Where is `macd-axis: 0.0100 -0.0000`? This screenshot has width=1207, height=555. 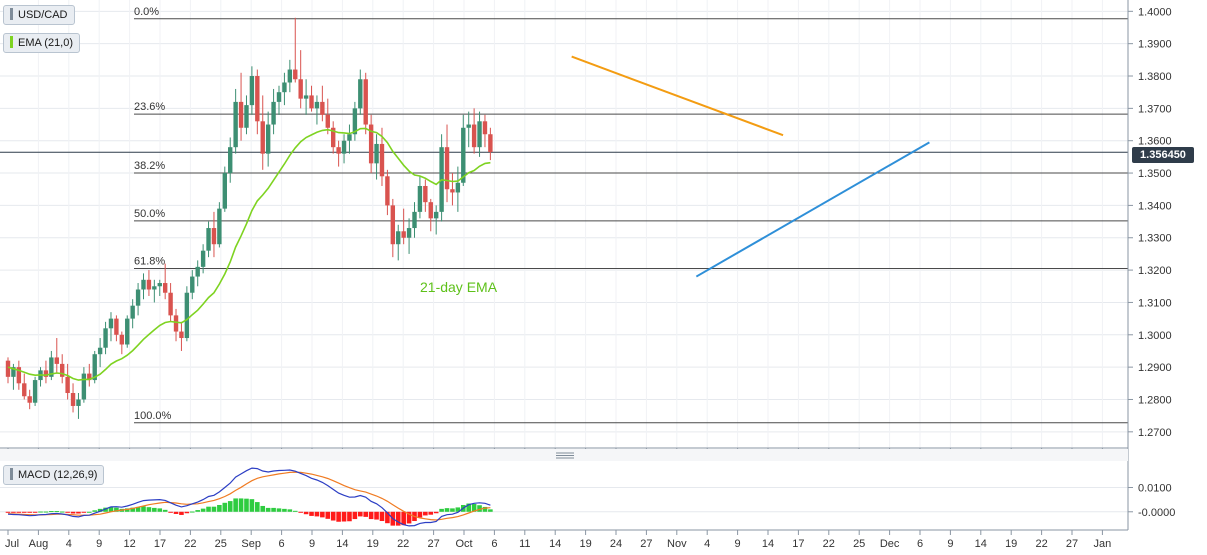 macd-axis: 0.0100 -0.0000 is located at coordinates (1151, 501).